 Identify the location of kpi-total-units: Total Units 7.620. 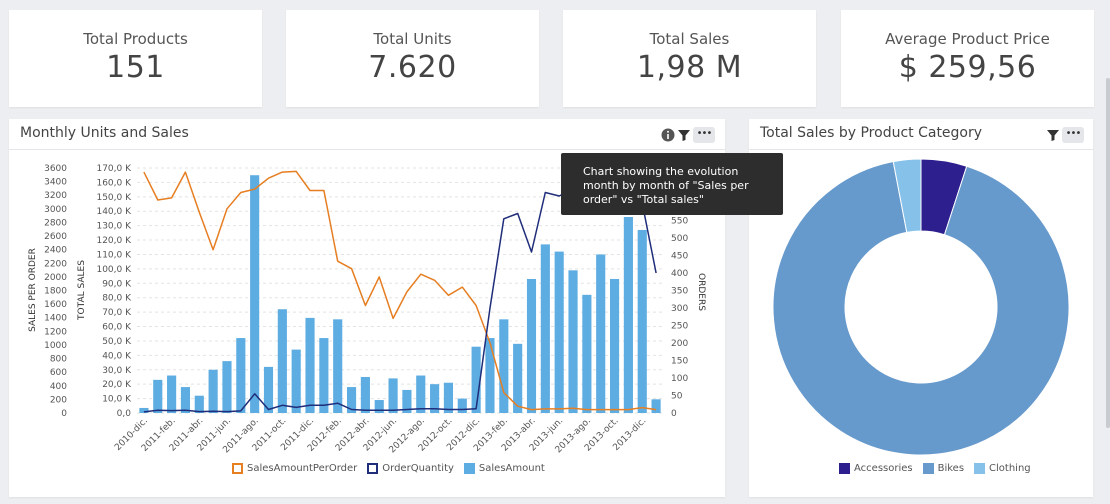
(412, 58).